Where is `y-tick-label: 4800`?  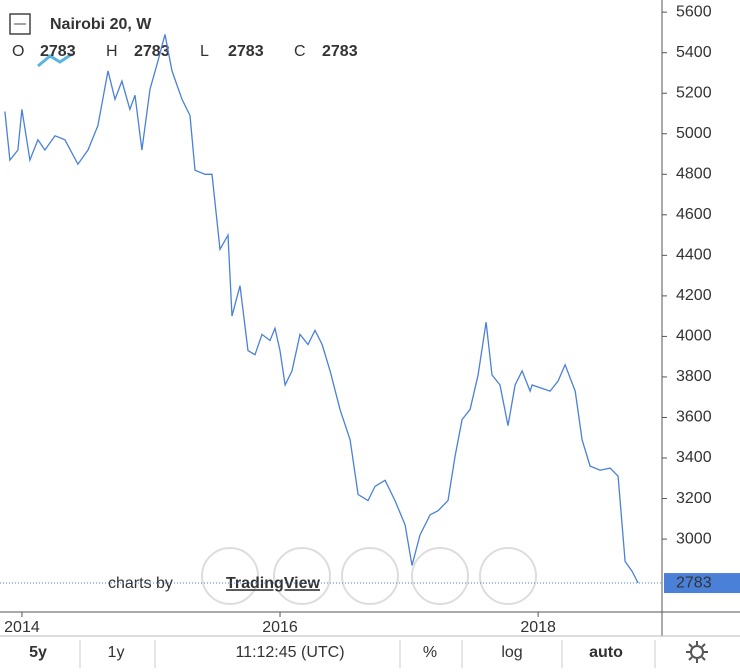
y-tick-label: 4800 is located at coordinates (694, 174).